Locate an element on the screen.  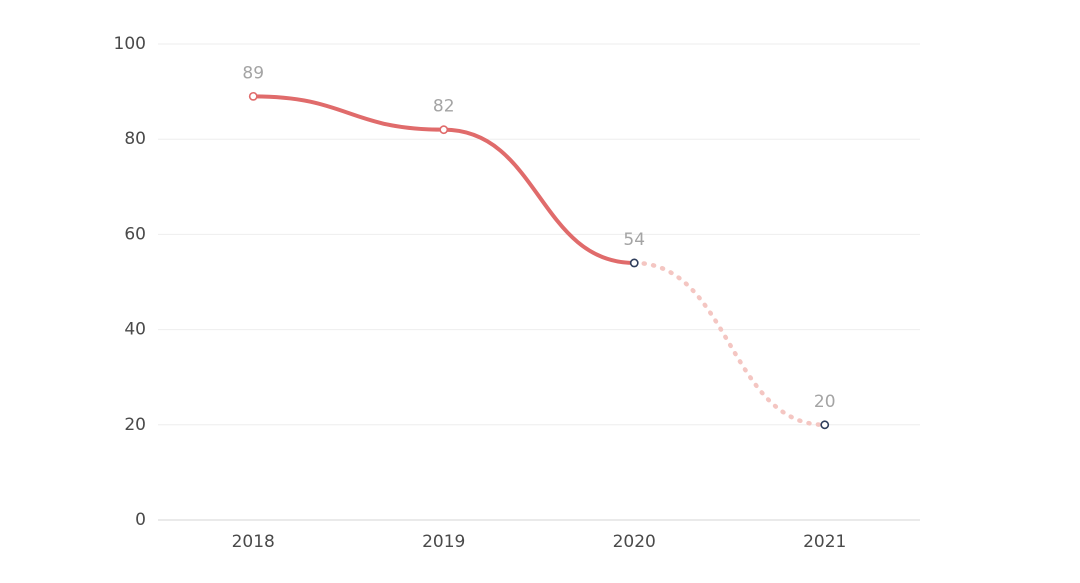
y-tick-label: 20 is located at coordinates (135, 425).